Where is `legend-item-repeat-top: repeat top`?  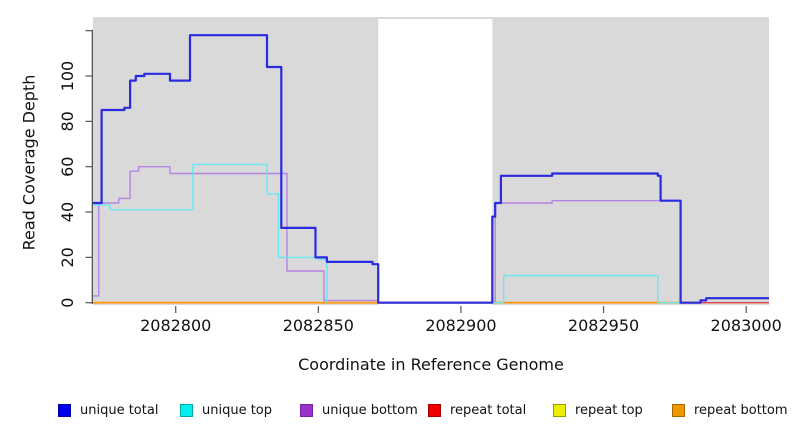 legend-item-repeat-top: repeat top is located at coordinates (598, 410).